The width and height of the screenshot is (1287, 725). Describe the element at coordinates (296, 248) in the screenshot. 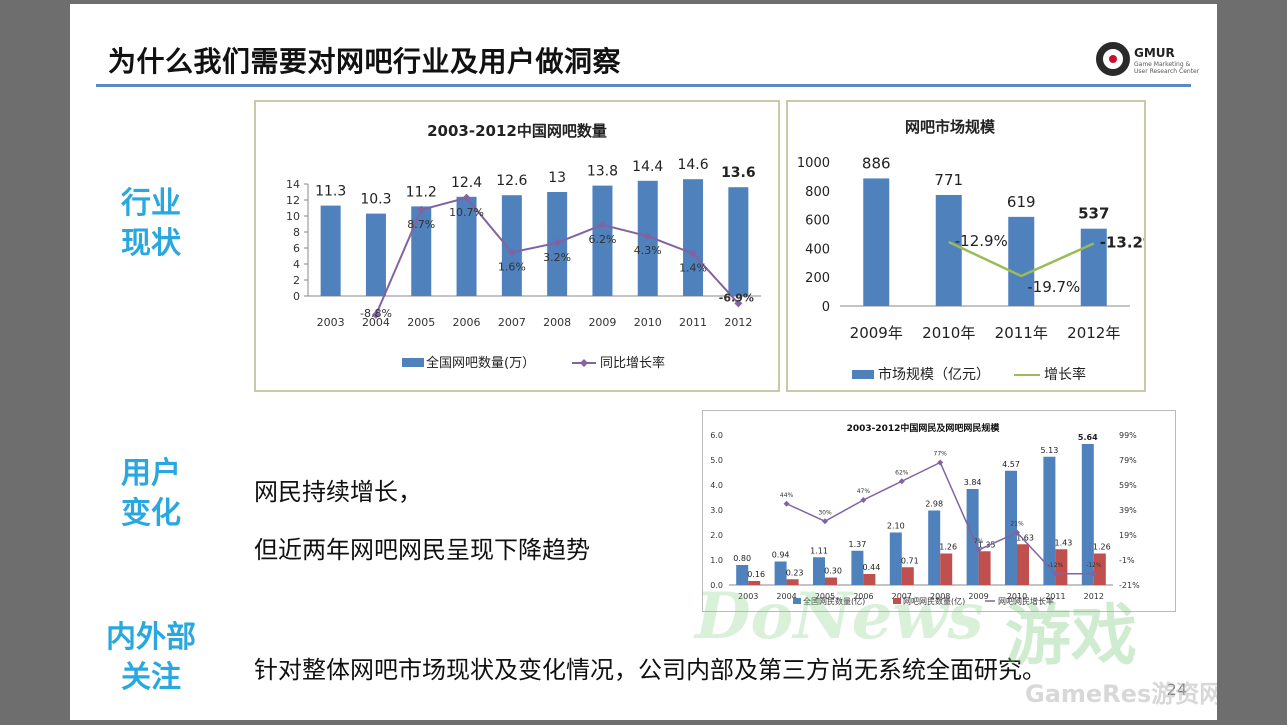

I see `y-tick-label: 6` at that location.